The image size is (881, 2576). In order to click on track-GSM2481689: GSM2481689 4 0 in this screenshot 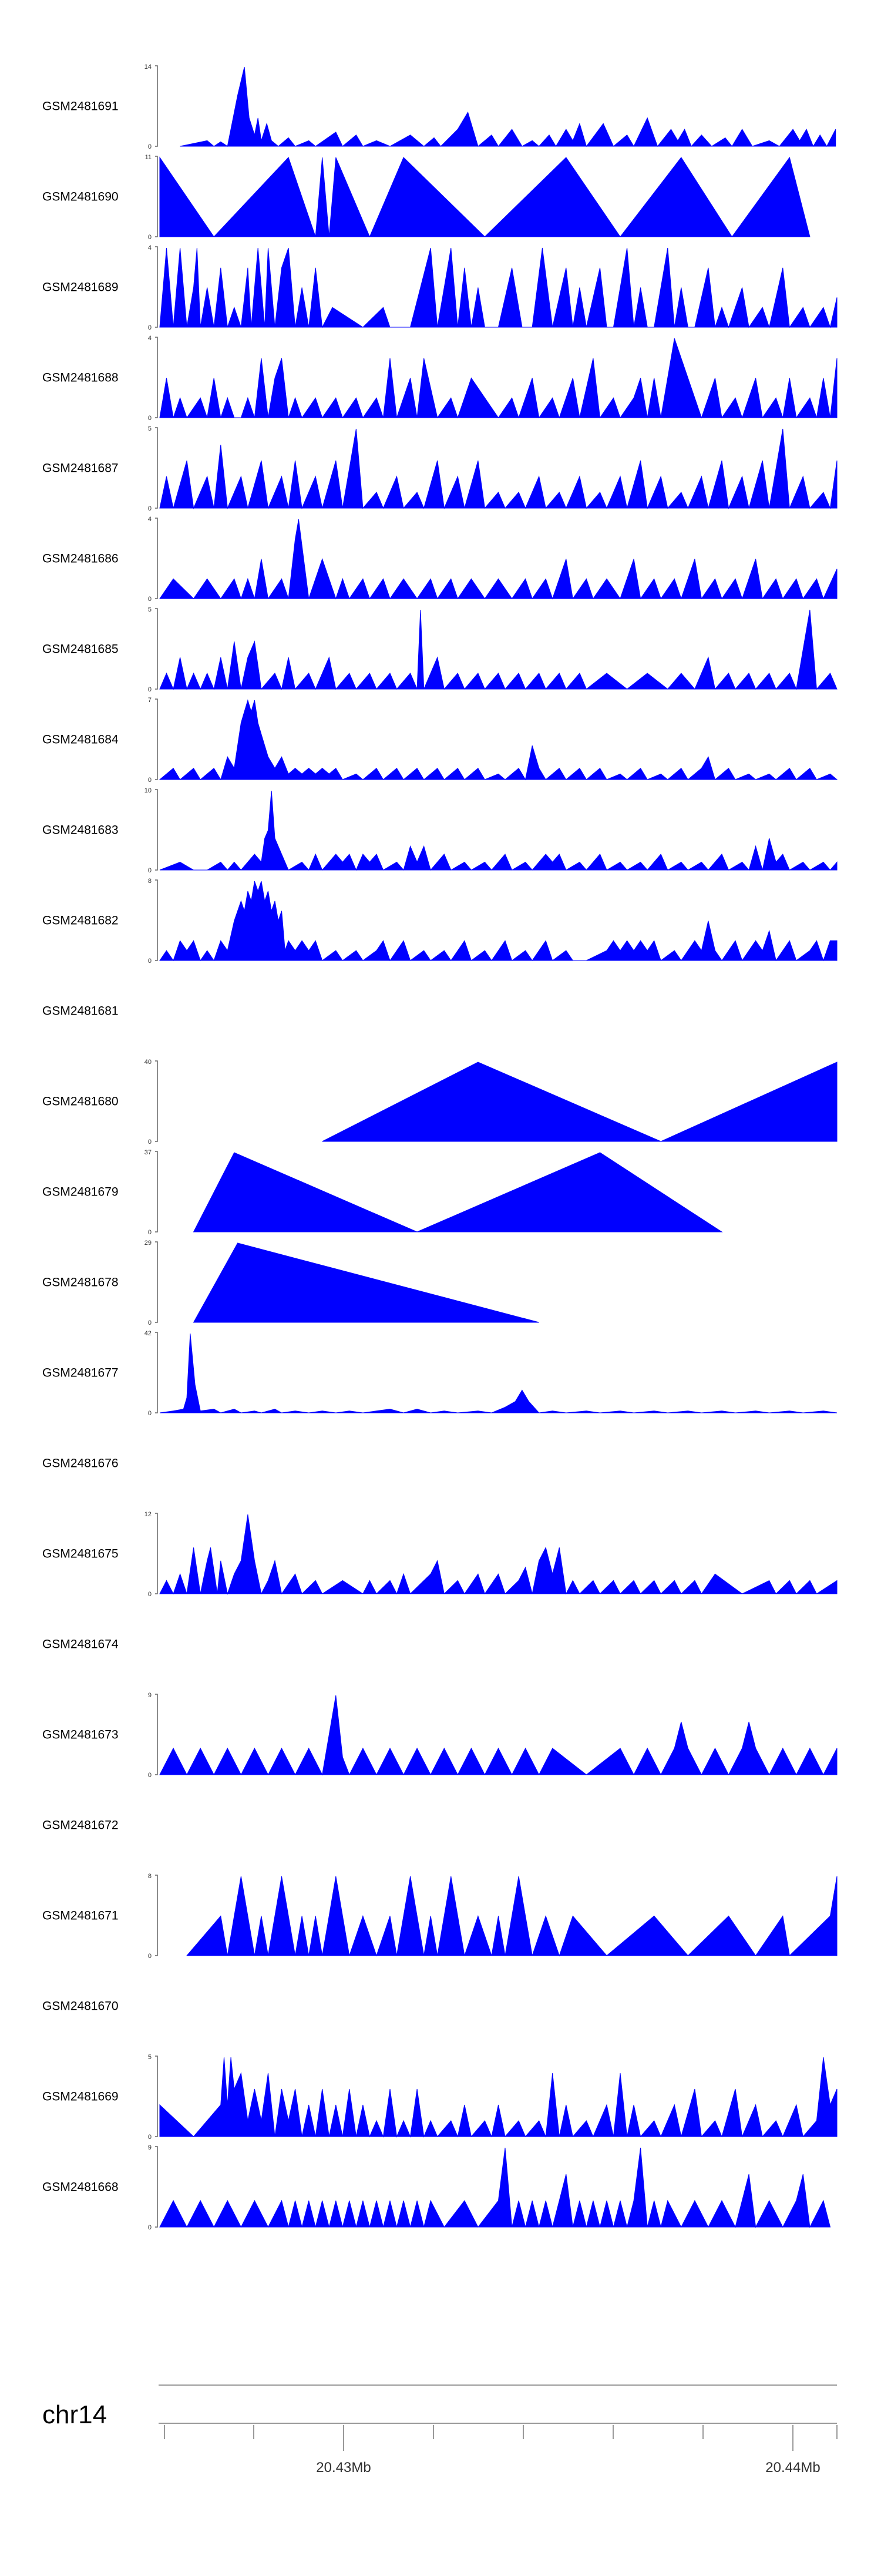, I will do `click(440, 287)`.